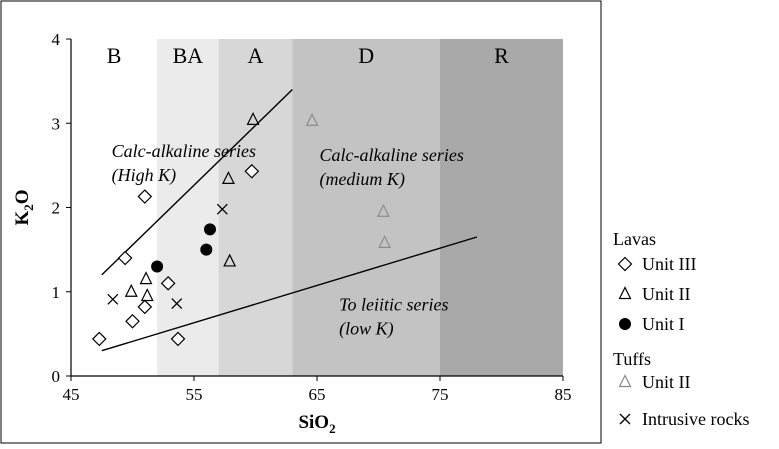 The image size is (779, 449). What do you see at coordinates (114, 207) in the screenshot?
I see `zone-band-b` at bounding box center [114, 207].